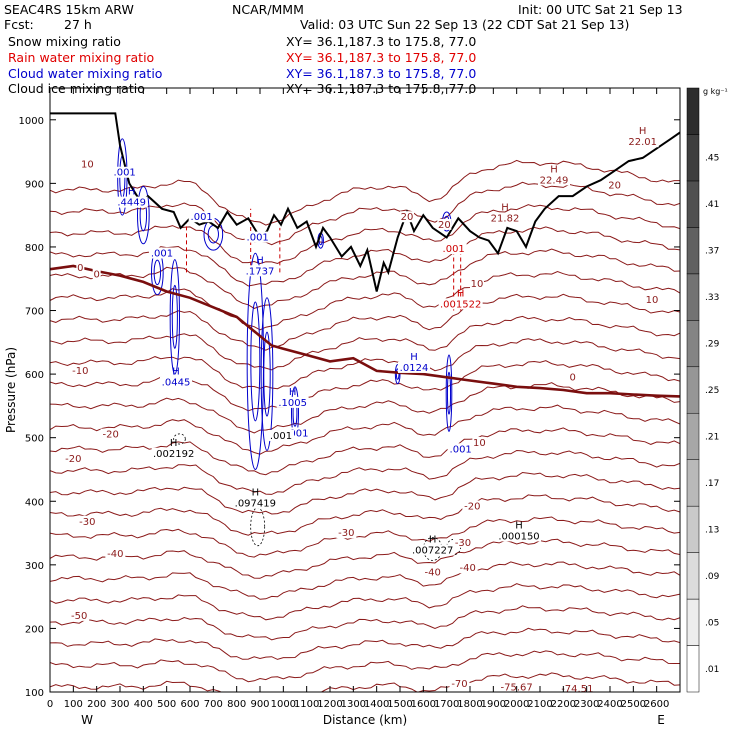 The image size is (740, 740). Describe the element at coordinates (376, 704) in the screenshot. I see `x-tick-label: 1400` at that location.